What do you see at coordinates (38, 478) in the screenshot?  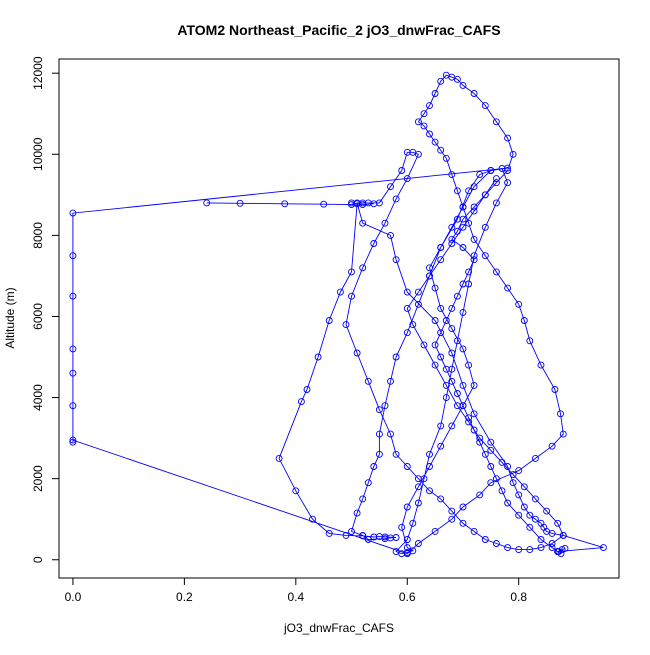 I see `y-tick-label: 2000` at bounding box center [38, 478].